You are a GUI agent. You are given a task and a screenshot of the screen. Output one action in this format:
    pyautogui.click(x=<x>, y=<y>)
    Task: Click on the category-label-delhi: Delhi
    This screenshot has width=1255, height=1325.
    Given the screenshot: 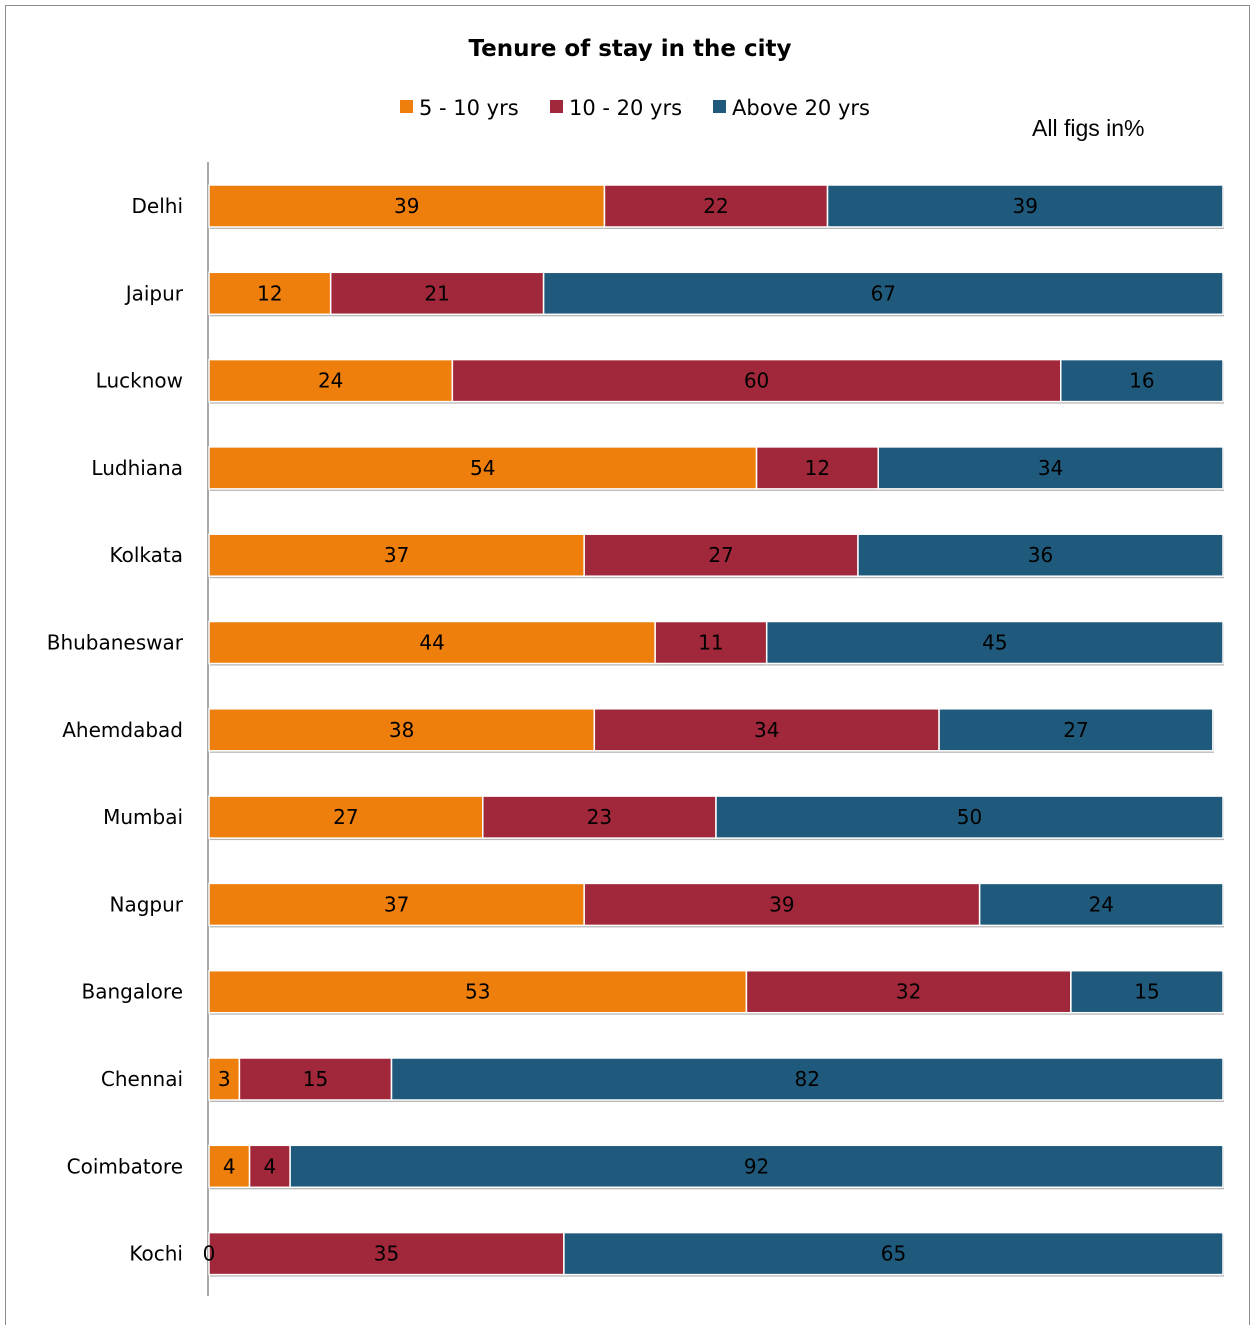 What is the action you would take?
    pyautogui.click(x=158, y=206)
    